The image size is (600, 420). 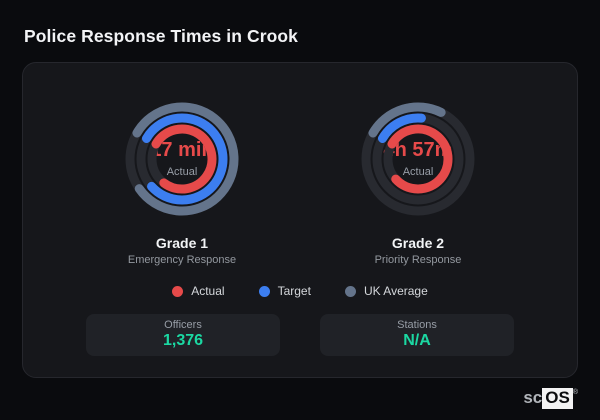 I want to click on grade-2-actual-value: 4h 57m, so click(x=418, y=150).